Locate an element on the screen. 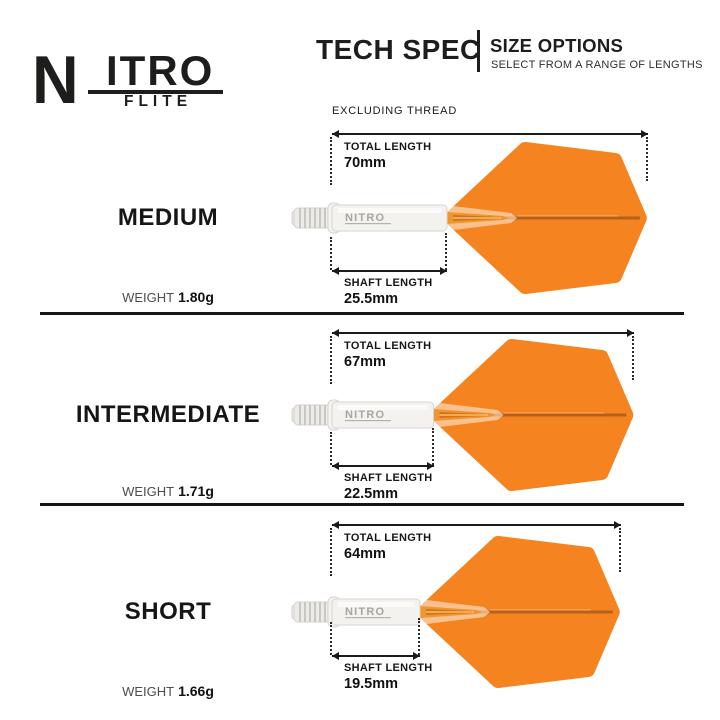  weight-line: WEIGHT 1.66g is located at coordinates (168, 691).